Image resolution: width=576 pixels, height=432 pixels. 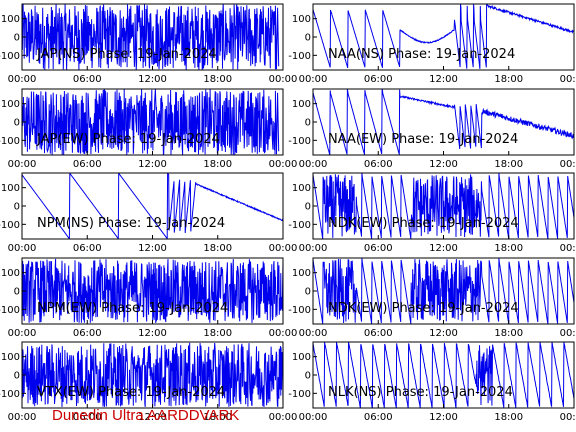 I want to click on footer-label: Dunedin Ultra AARDDVARK, so click(x=145, y=415).